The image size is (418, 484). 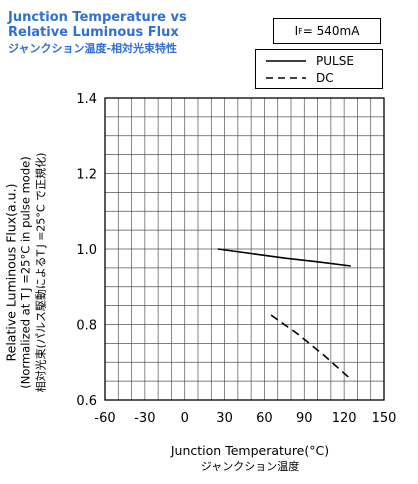 I want to click on condition-value: = 540mA, so click(x=331, y=31).